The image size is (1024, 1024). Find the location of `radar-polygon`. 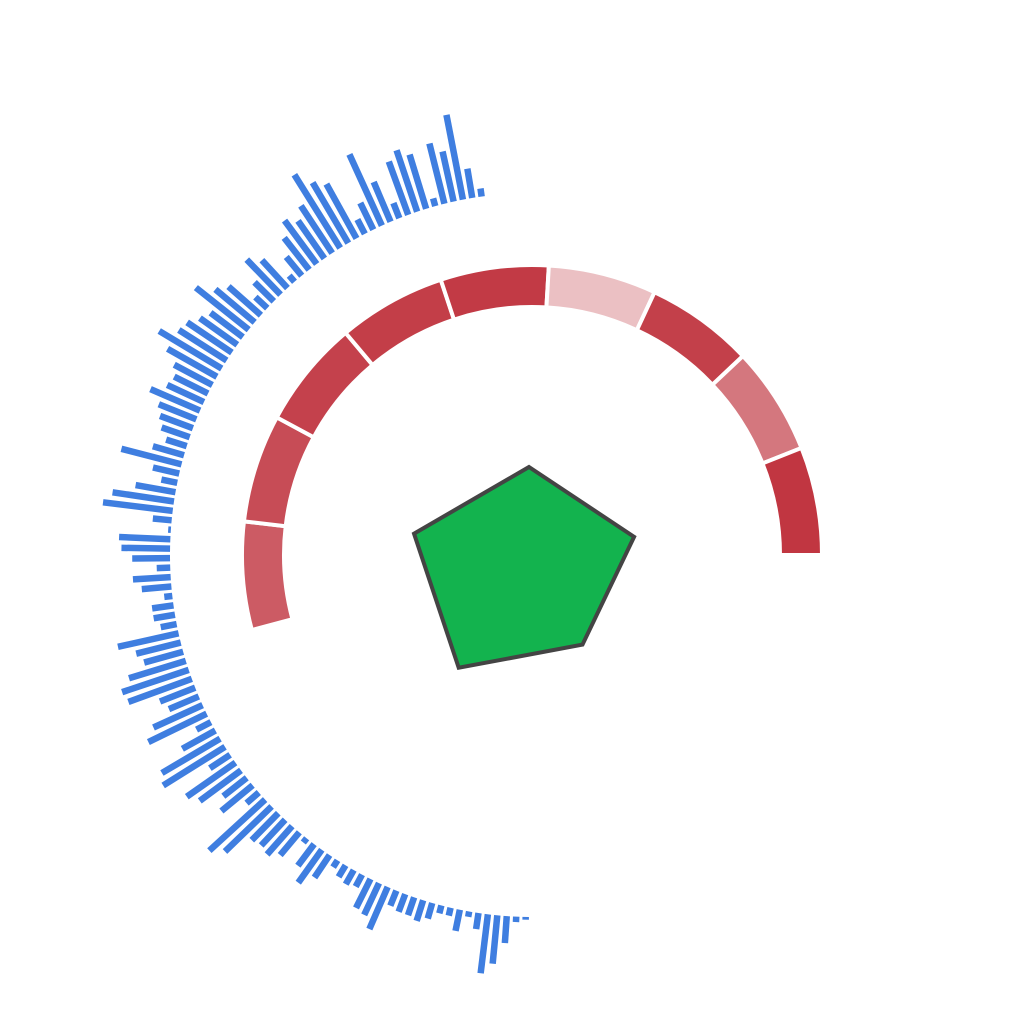

radar-polygon is located at coordinates (524, 567).